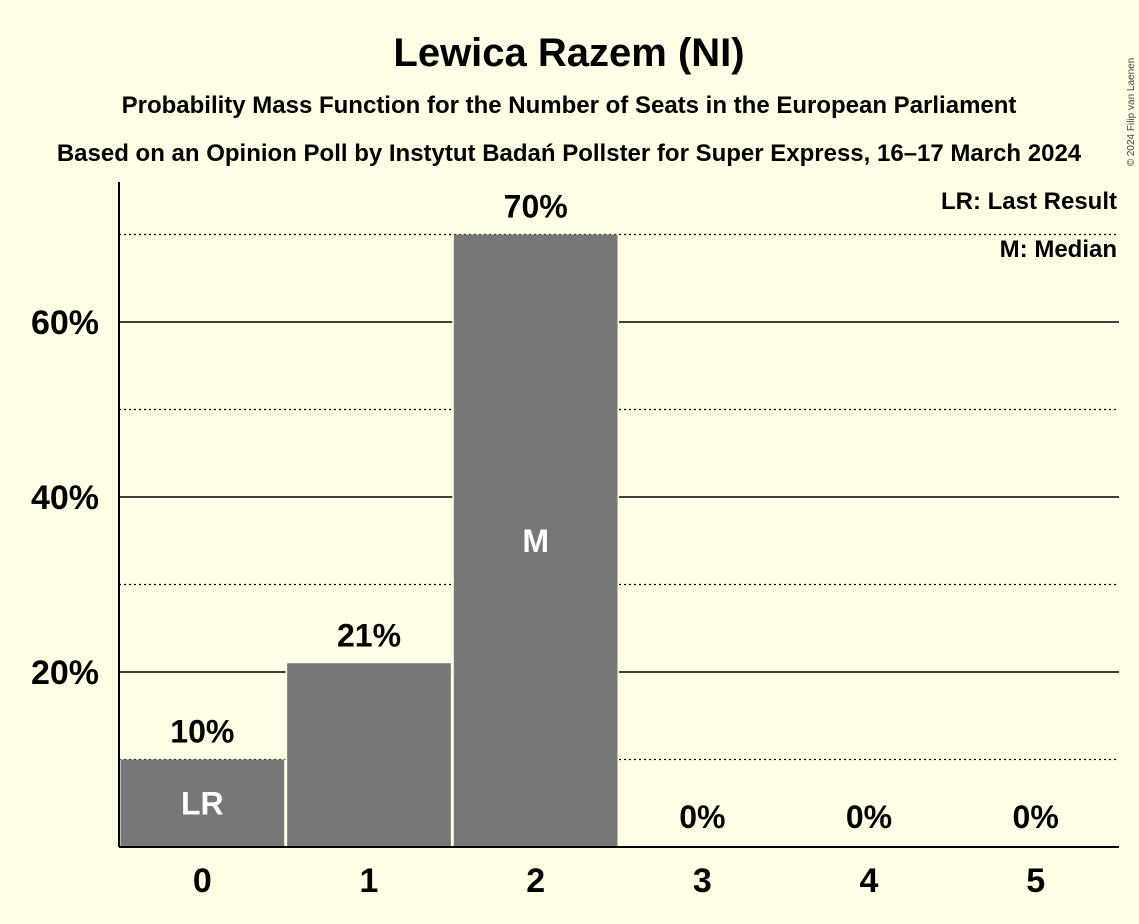 The height and width of the screenshot is (924, 1139). Describe the element at coordinates (65, 323) in the screenshot. I see `y-tick-label: 60%` at that location.